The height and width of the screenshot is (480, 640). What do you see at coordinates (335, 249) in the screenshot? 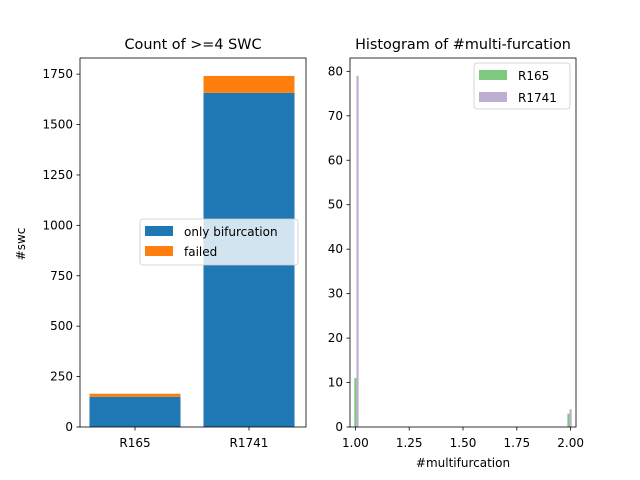
I see `panel2-ytick-label: 40` at bounding box center [335, 249].